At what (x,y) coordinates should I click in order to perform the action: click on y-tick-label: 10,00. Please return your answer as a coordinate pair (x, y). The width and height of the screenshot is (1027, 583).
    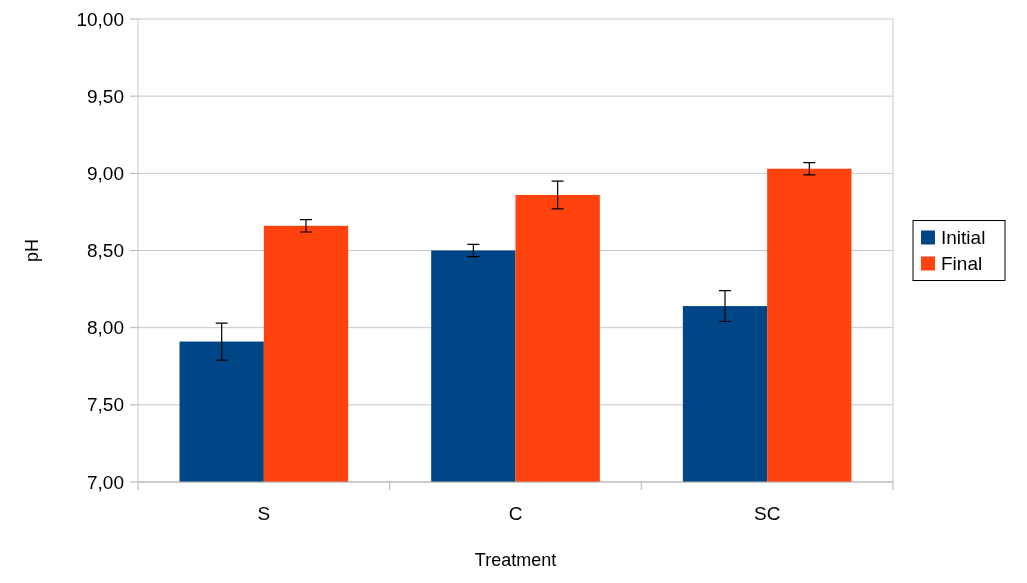
    Looking at the image, I should click on (100, 19).